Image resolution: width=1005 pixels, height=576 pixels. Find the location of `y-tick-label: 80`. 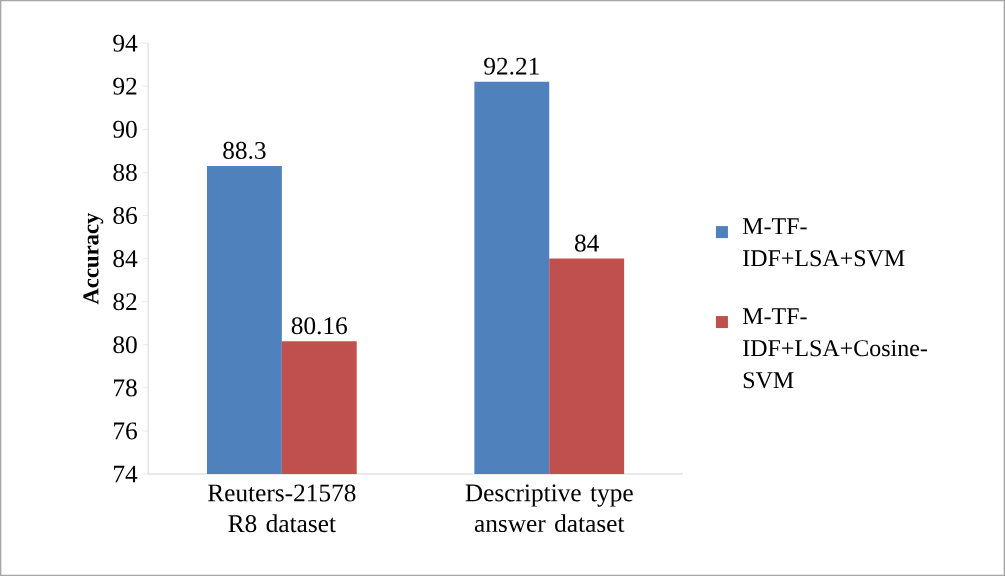

y-tick-label: 80 is located at coordinates (125, 345).